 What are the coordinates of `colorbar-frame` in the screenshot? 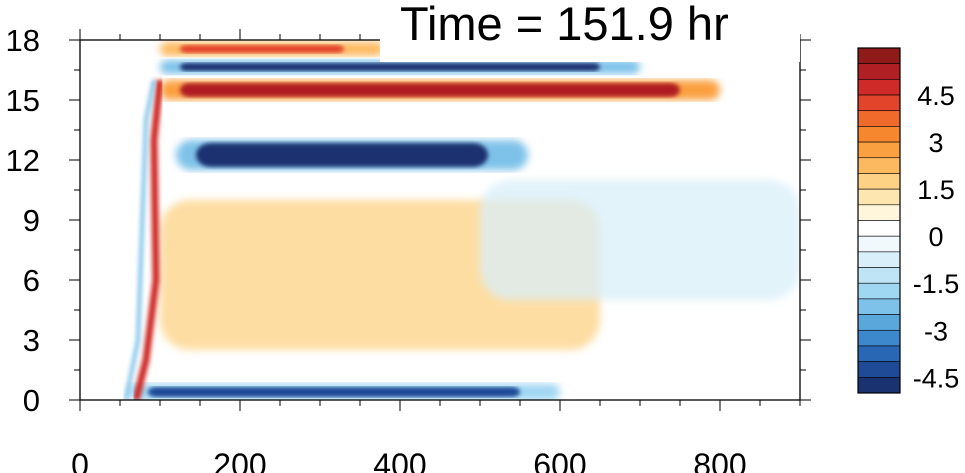 It's located at (879, 220).